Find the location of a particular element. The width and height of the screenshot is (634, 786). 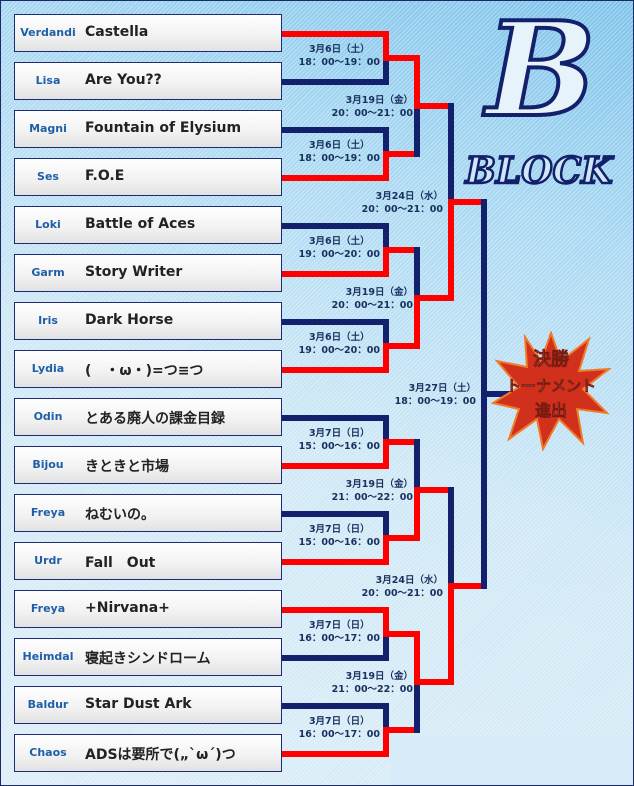

team-entry: Odin とある廃人の課金目録 is located at coordinates (148, 417).